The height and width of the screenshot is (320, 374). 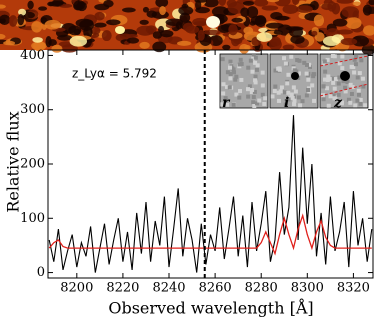 I want to click on inset-label: r, so click(x=226, y=103).